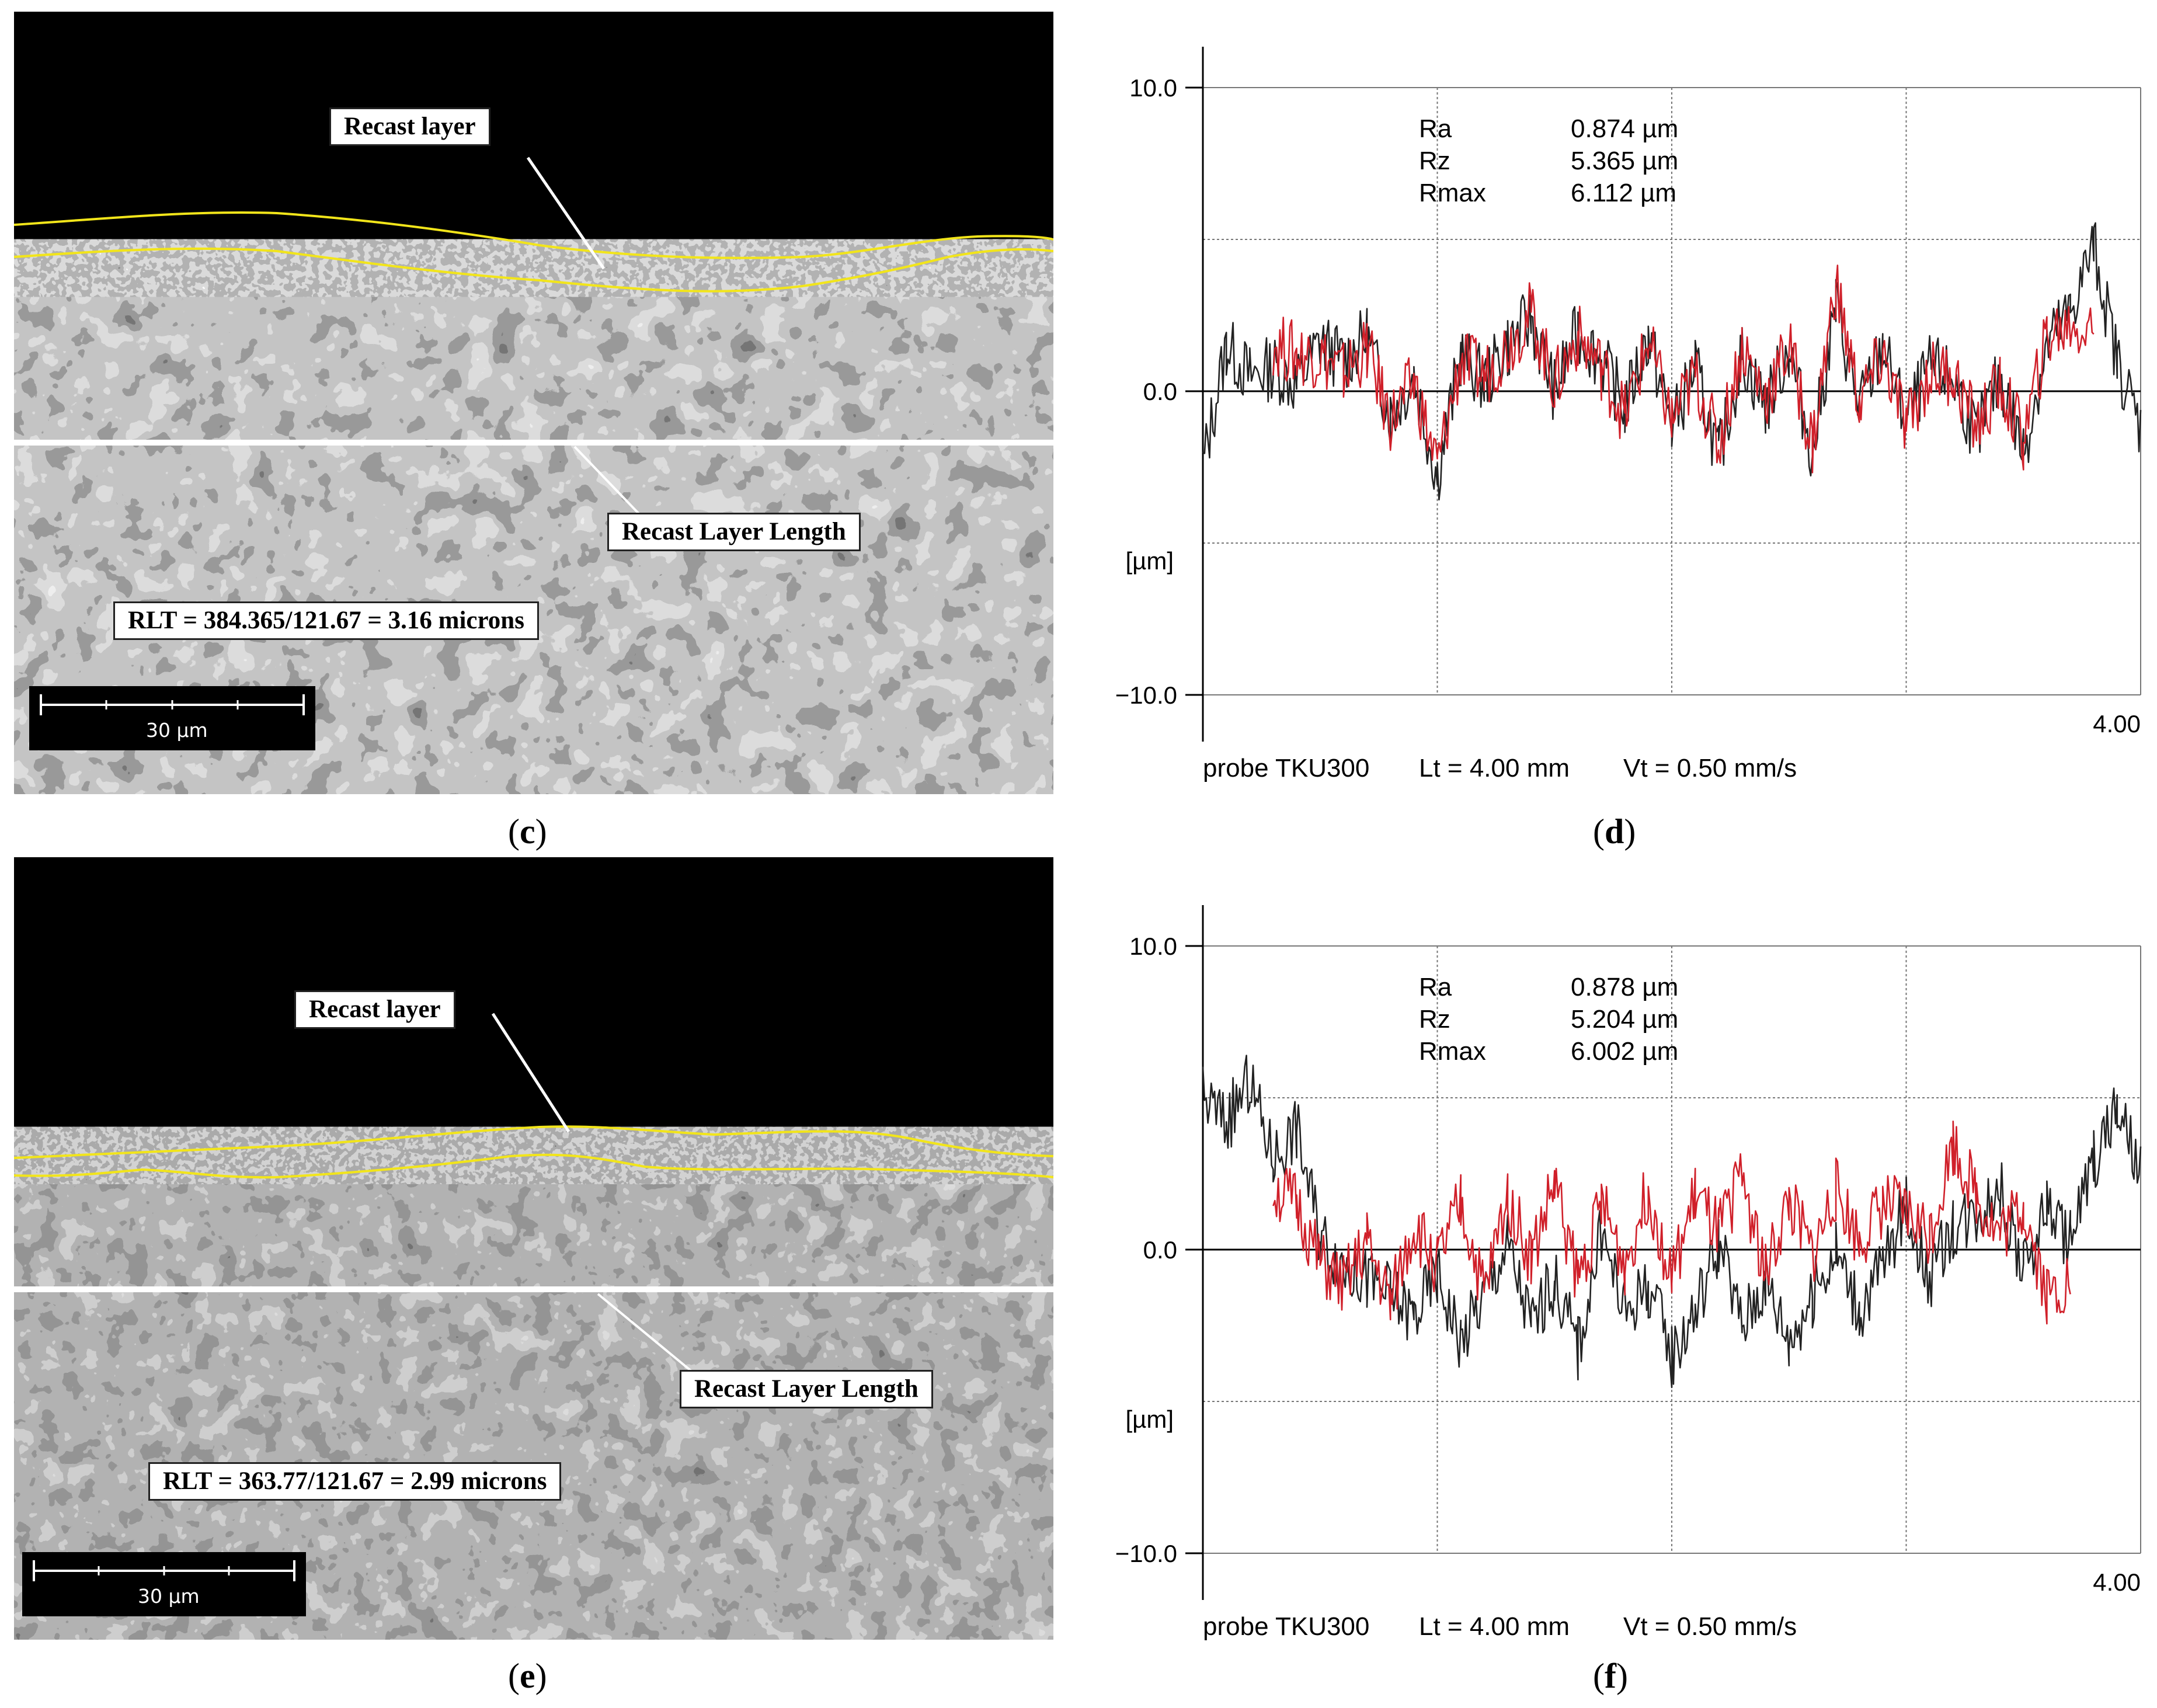 The width and height of the screenshot is (2157, 1708). I want to click on recast-lower-boundary-c, so click(533, 270).